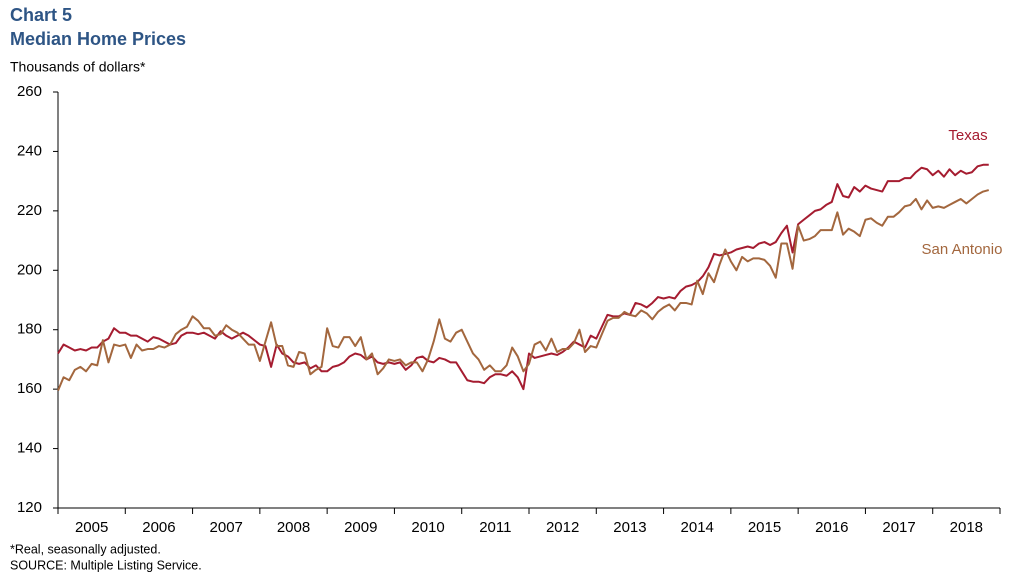 This screenshot has height=585, width=1025. I want to click on source: SOURCE: Multiple Listing Service., so click(106, 565).